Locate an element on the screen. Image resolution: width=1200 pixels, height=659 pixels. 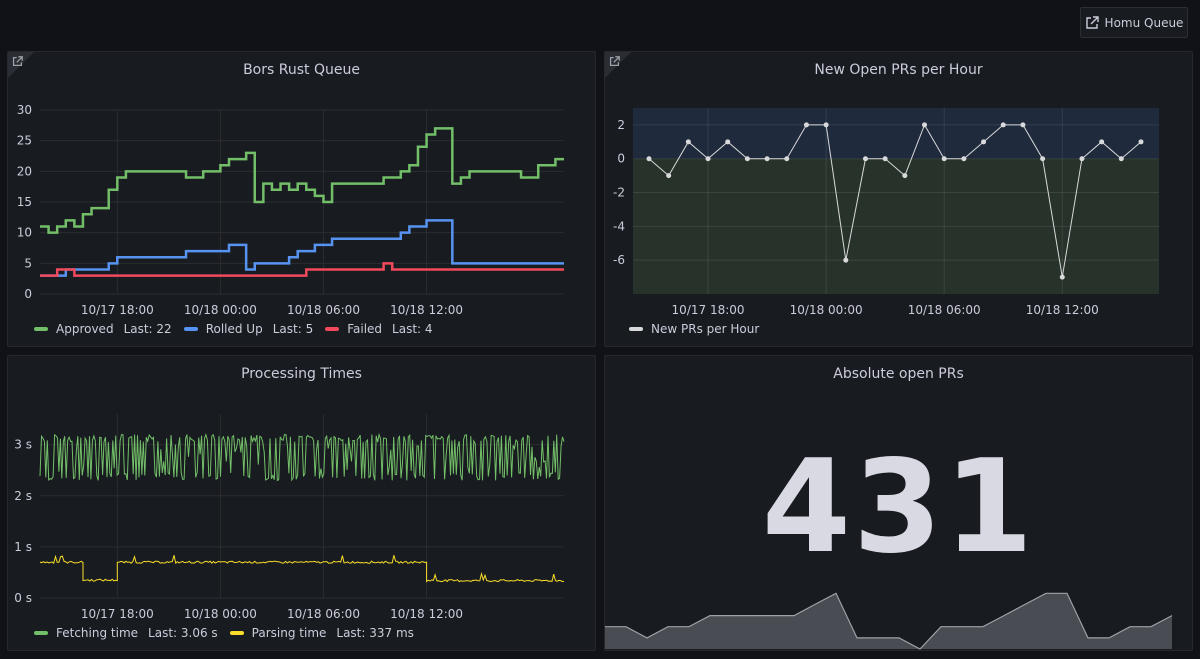
y-tick-label: 25 is located at coordinates (24, 141).